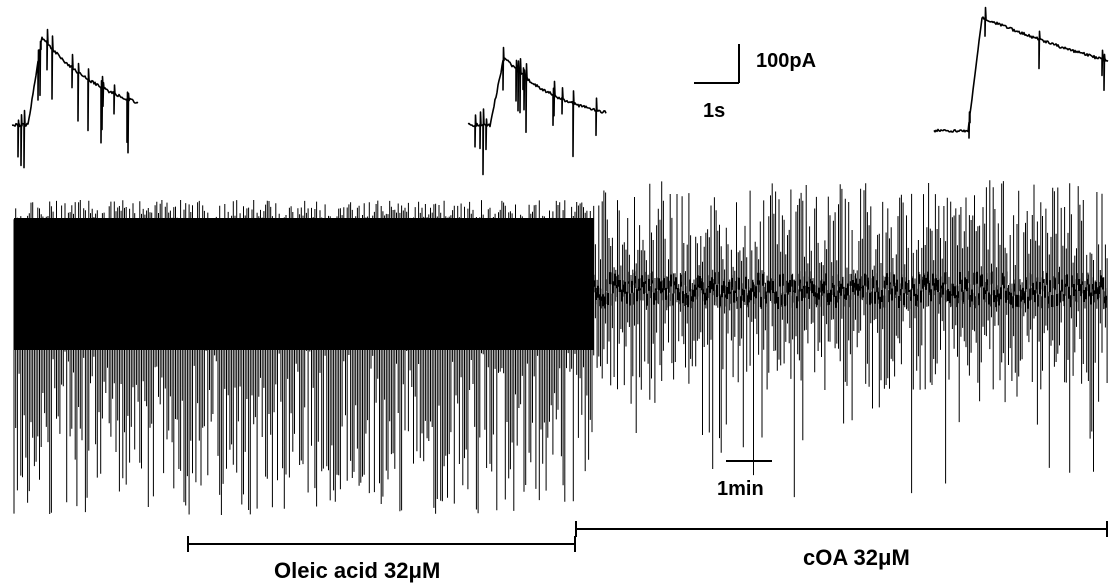  What do you see at coordinates (856, 557) in the screenshot?
I see `treatment-label-coa: cOA 32μM` at bounding box center [856, 557].